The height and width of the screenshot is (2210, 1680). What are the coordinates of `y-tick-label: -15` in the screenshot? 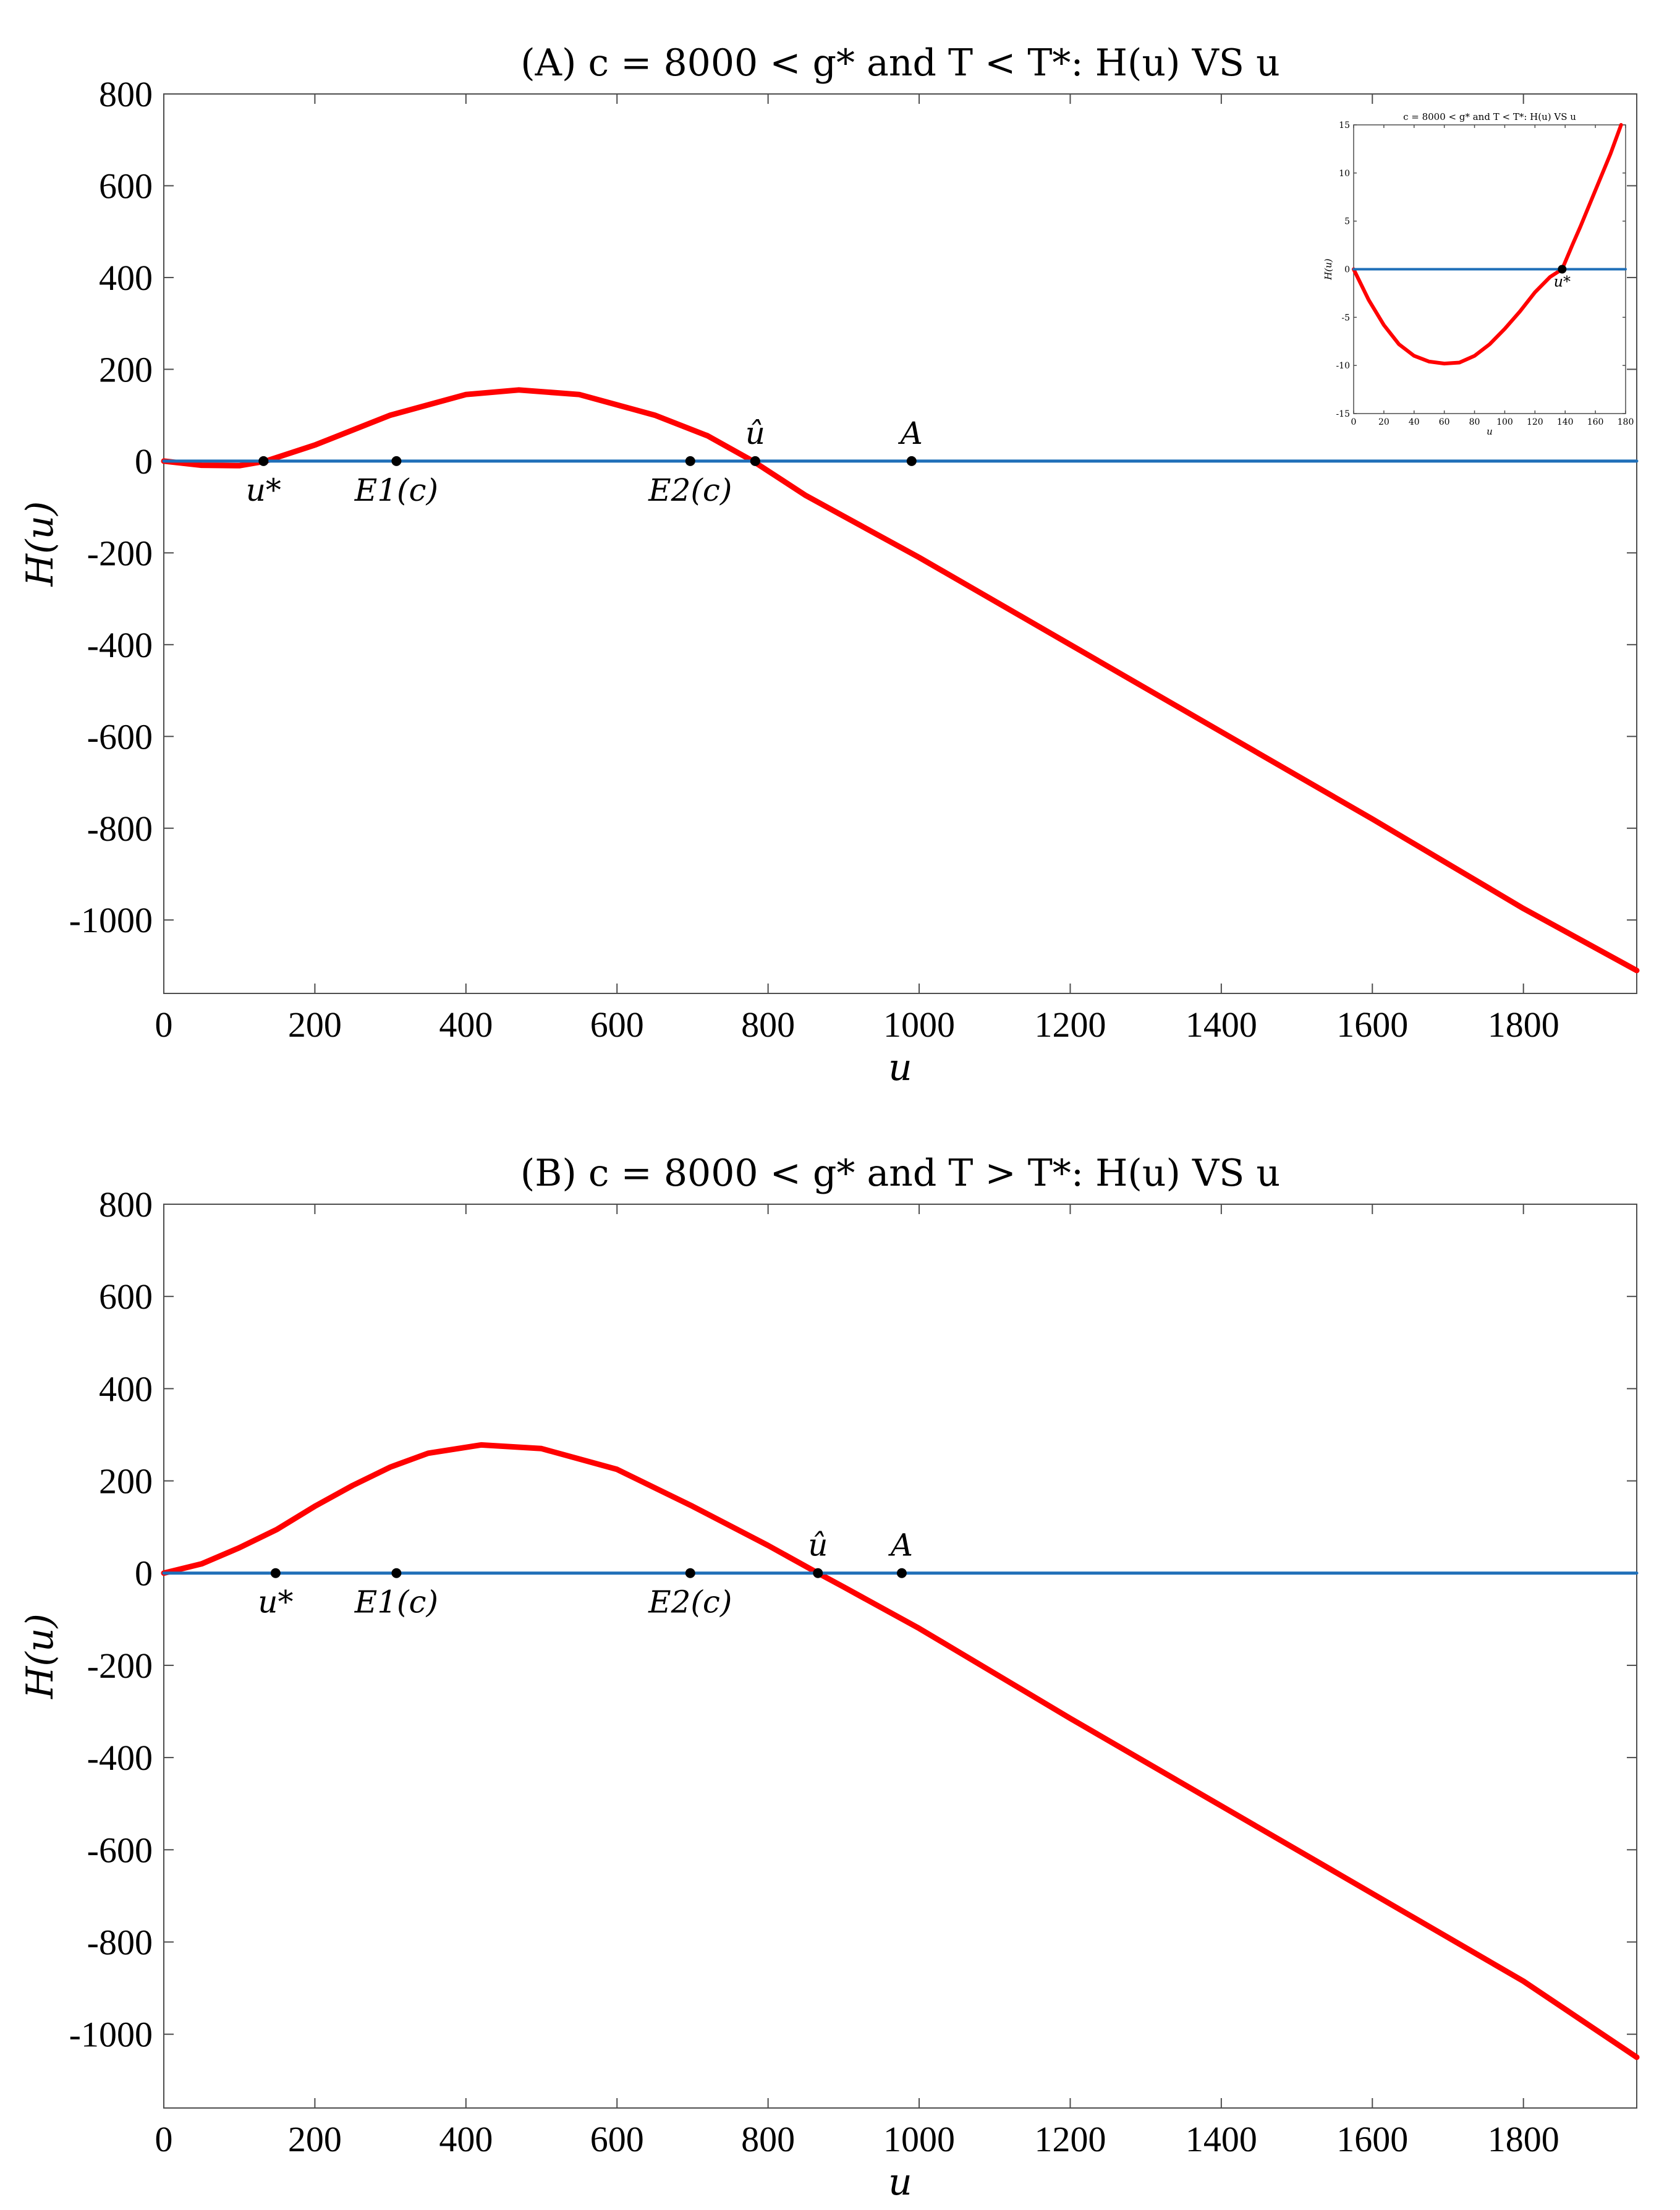 It's located at (1343, 414).